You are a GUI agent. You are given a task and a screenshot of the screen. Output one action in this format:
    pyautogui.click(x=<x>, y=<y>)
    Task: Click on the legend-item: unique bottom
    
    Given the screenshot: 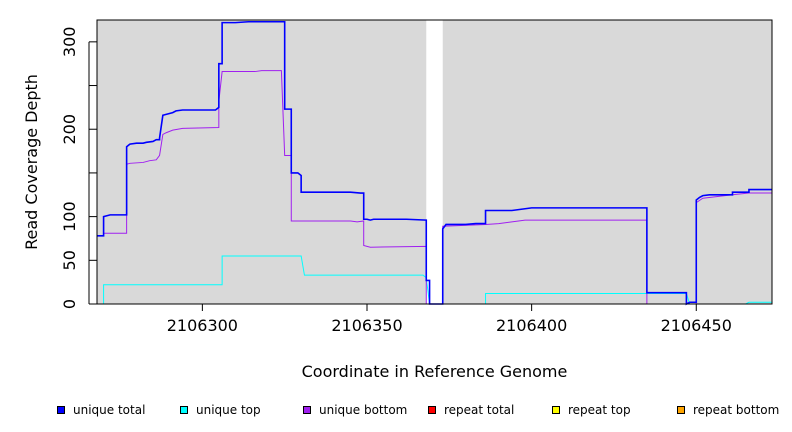 What is the action you would take?
    pyautogui.click(x=355, y=410)
    